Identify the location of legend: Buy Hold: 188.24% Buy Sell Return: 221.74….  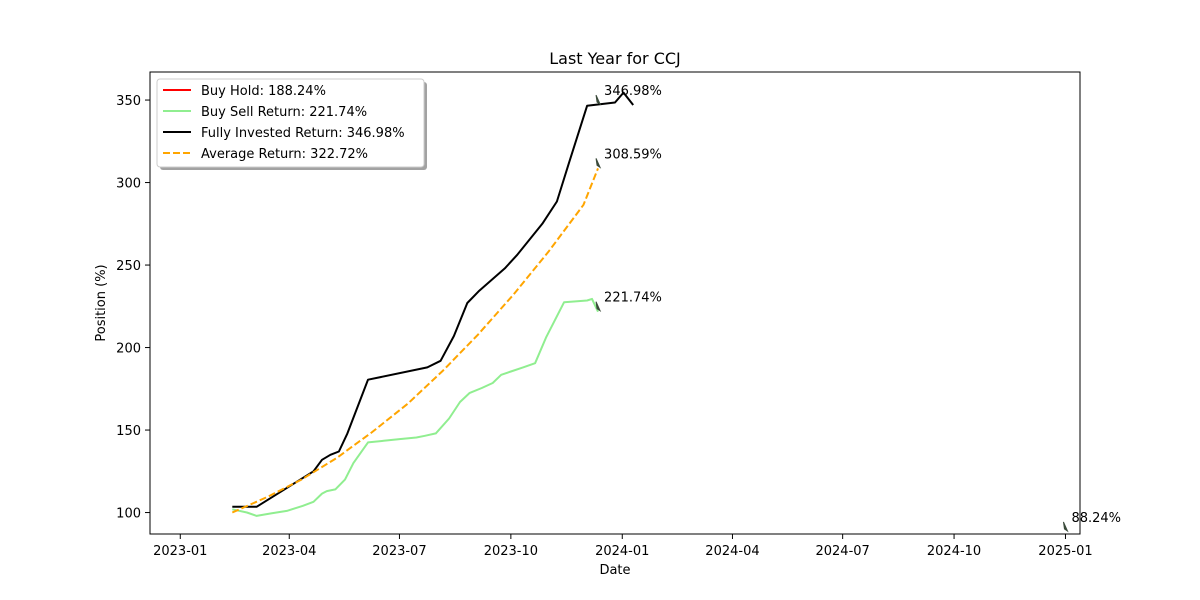
(291, 124).